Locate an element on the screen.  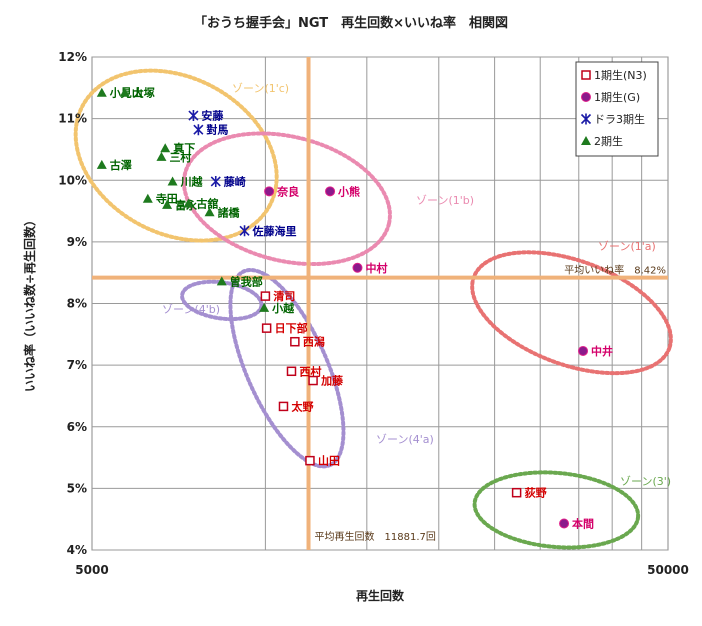
y-tick-label: 10% is located at coordinates (72, 180).